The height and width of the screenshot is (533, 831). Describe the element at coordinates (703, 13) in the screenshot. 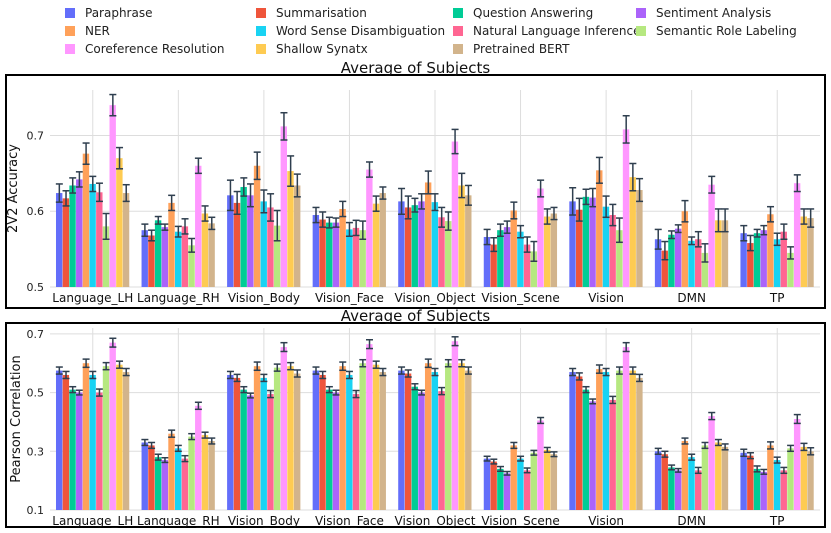

I see `legend-item-sentiment-analysis: Sentiment Analysis` at that location.